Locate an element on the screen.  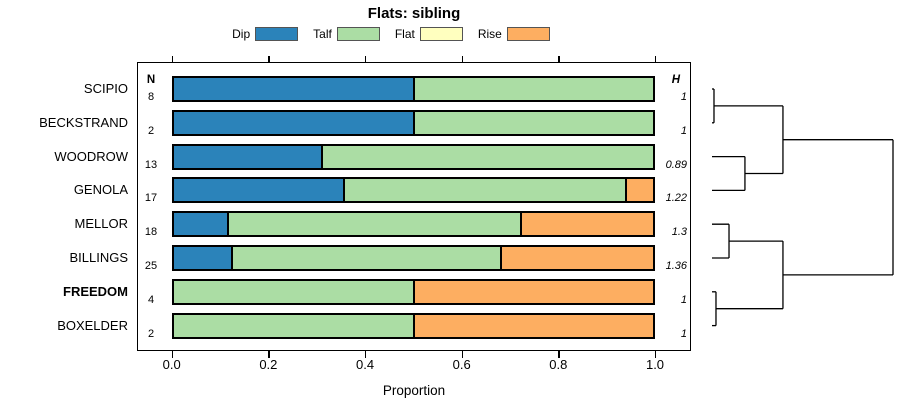
n-value-woodrow: 13 is located at coordinates (151, 164).